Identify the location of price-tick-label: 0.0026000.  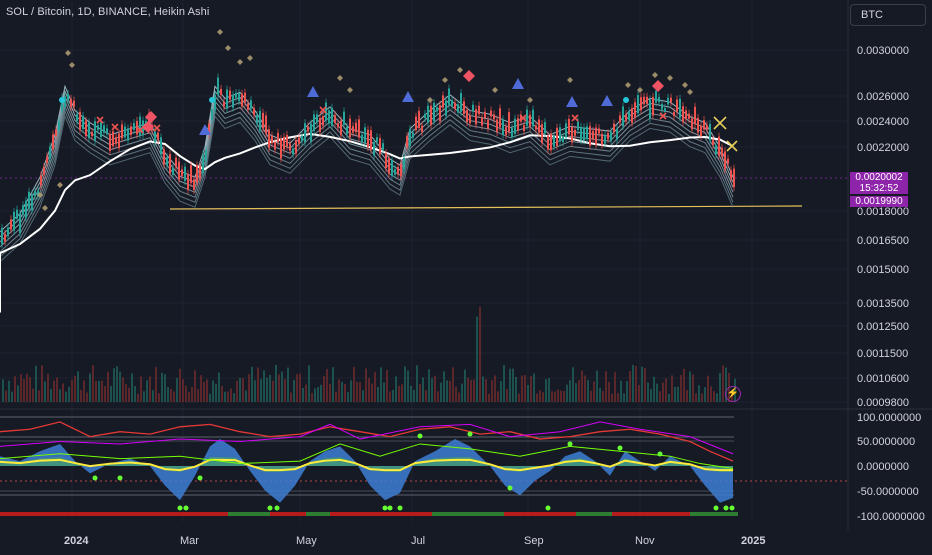
(883, 97).